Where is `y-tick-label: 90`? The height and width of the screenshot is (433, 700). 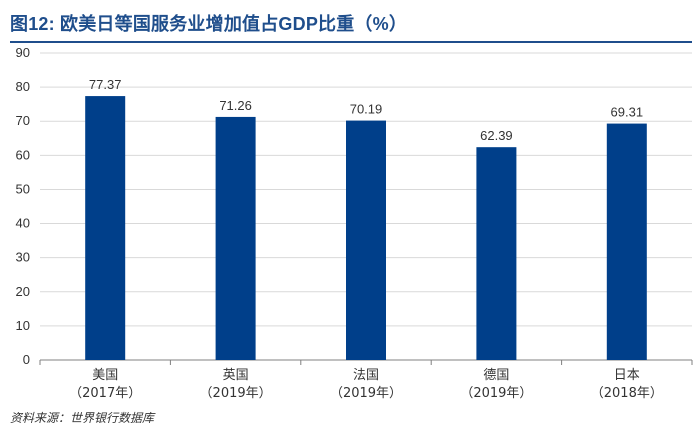
y-tick-label: 90 is located at coordinates (23, 52).